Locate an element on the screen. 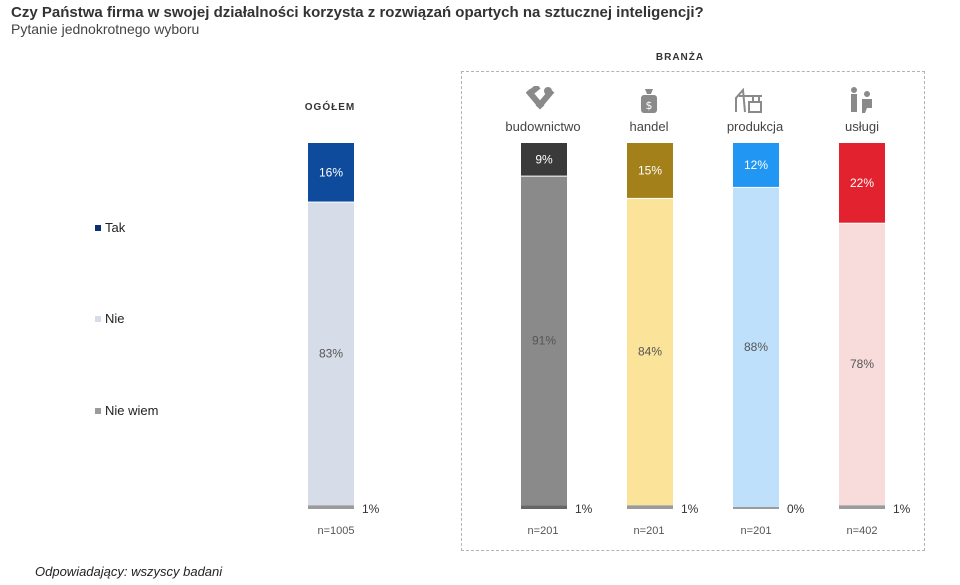 The width and height of the screenshot is (960, 585). bar-tak-ogolem is located at coordinates (331, 172).